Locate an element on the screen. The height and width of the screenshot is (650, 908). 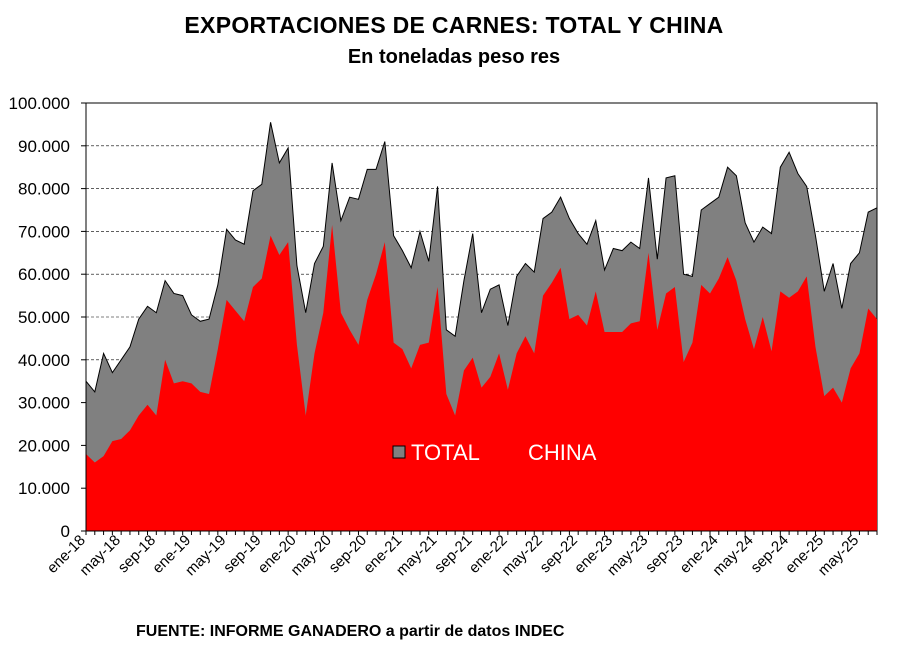
legend-label-total: TOTAL is located at coordinates (445, 452).